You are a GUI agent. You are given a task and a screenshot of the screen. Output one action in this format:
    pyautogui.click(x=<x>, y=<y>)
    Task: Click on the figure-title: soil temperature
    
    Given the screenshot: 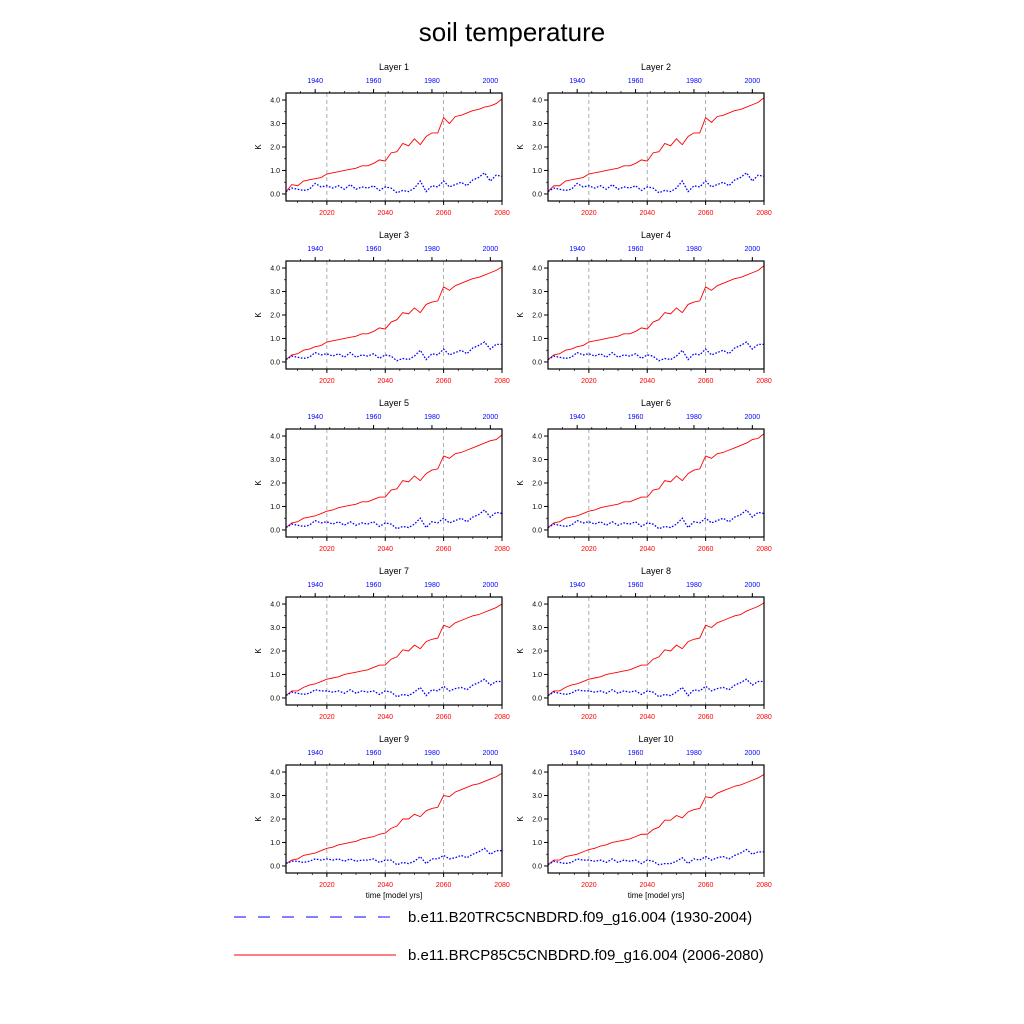 What is the action you would take?
    pyautogui.click(x=512, y=32)
    